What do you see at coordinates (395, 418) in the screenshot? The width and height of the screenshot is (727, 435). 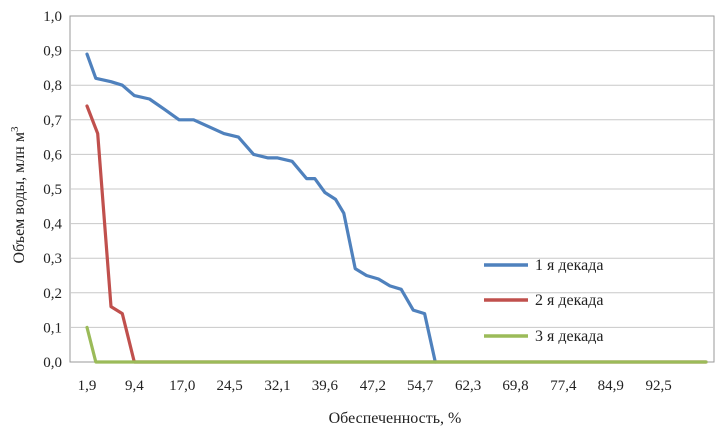 I see `x-axis-title: Обеспеченность, %` at bounding box center [395, 418].